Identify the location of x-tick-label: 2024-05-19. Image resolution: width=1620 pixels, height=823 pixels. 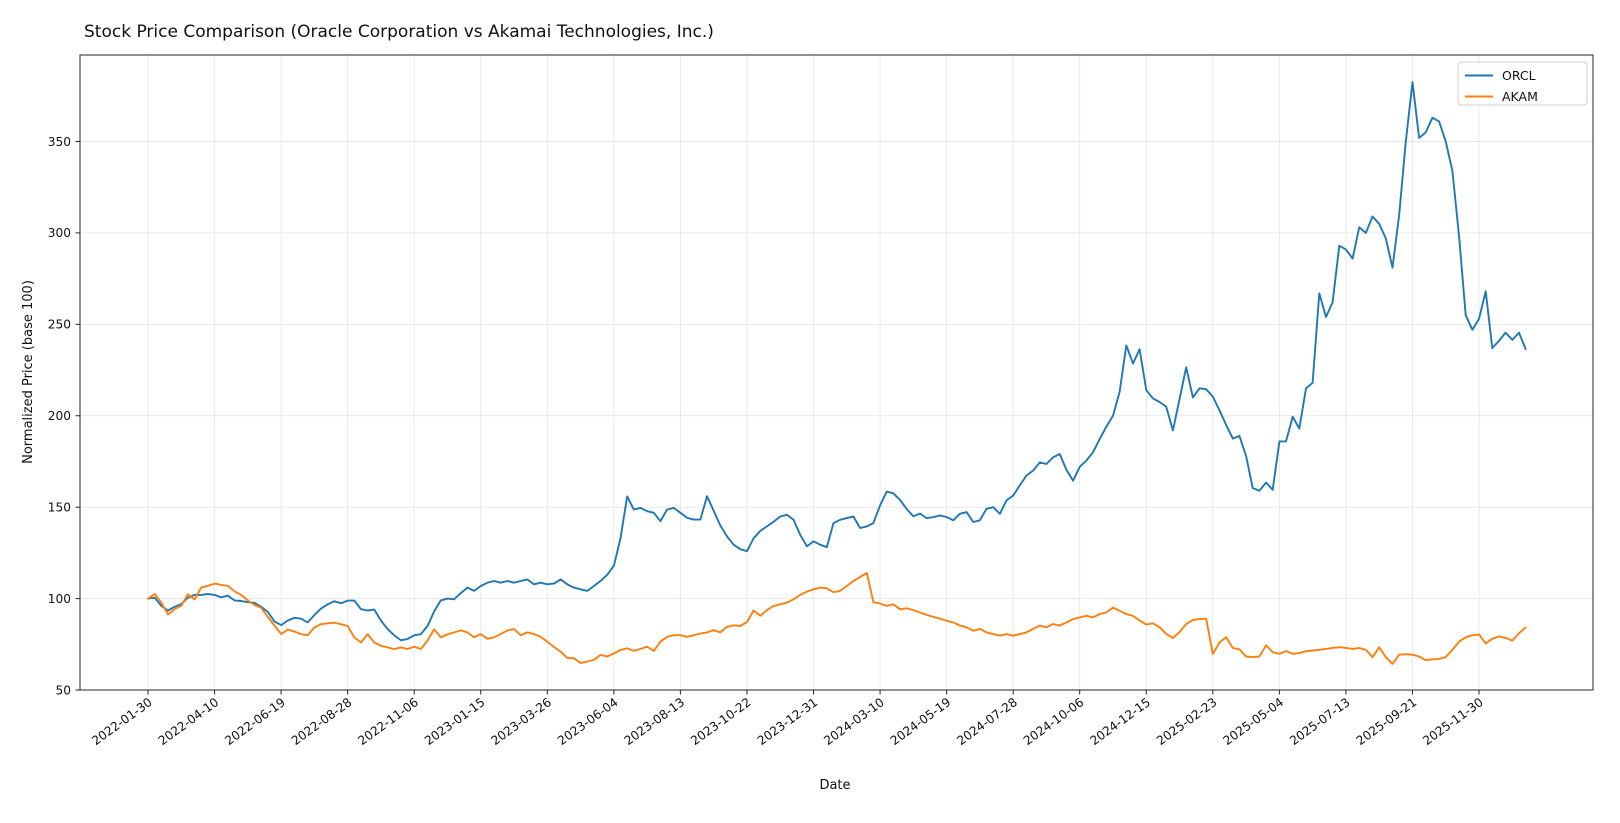
(921, 721).